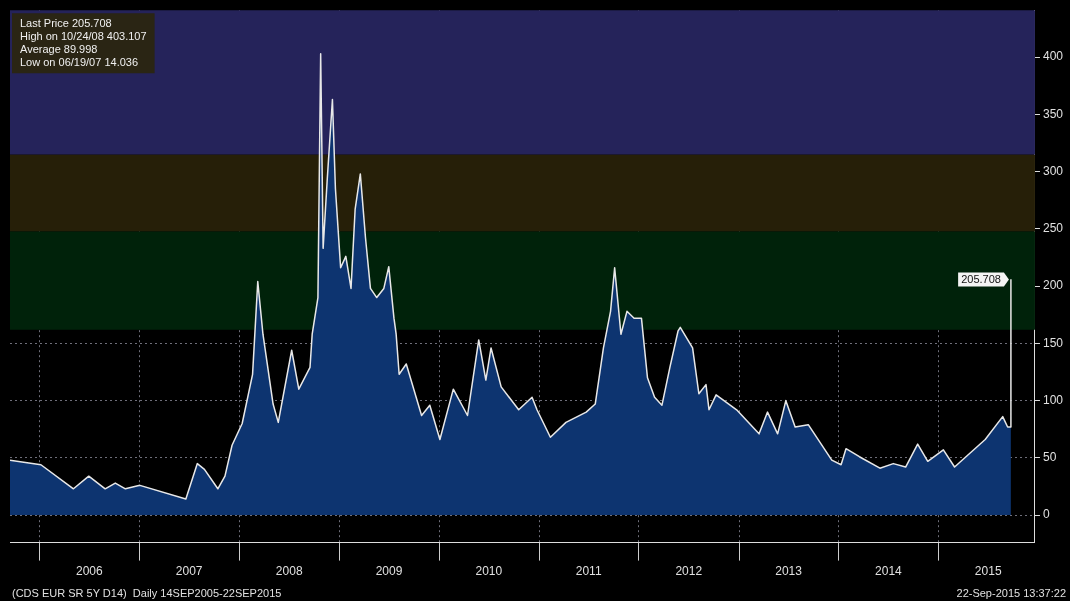  Describe the element at coordinates (189, 571) in the screenshot. I see `x-tick-label: 2007` at that location.